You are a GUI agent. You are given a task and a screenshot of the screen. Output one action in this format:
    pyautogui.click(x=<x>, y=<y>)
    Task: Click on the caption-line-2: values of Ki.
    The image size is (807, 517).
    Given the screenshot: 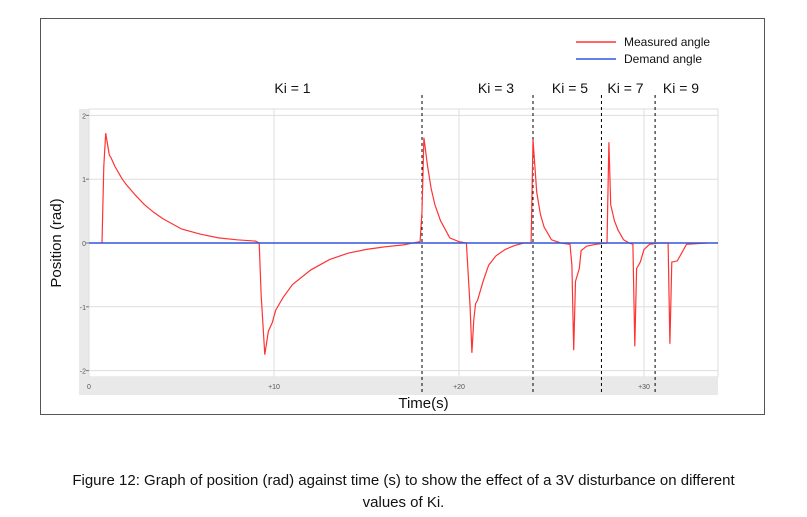 What is the action you would take?
    pyautogui.click(x=403, y=502)
    